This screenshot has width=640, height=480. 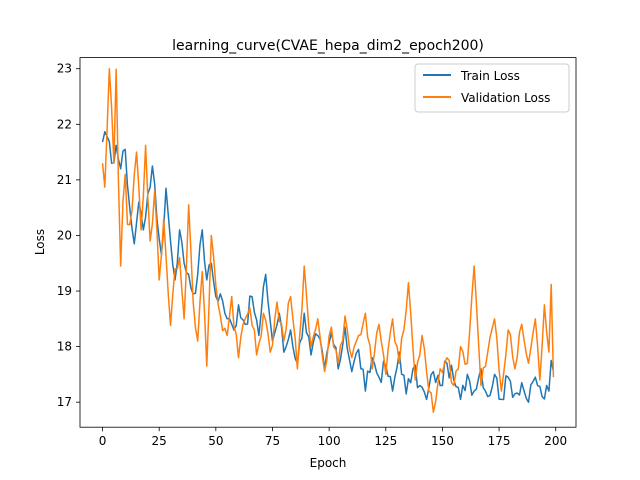 What do you see at coordinates (64, 291) in the screenshot?
I see `y-tick-label: 19` at bounding box center [64, 291].